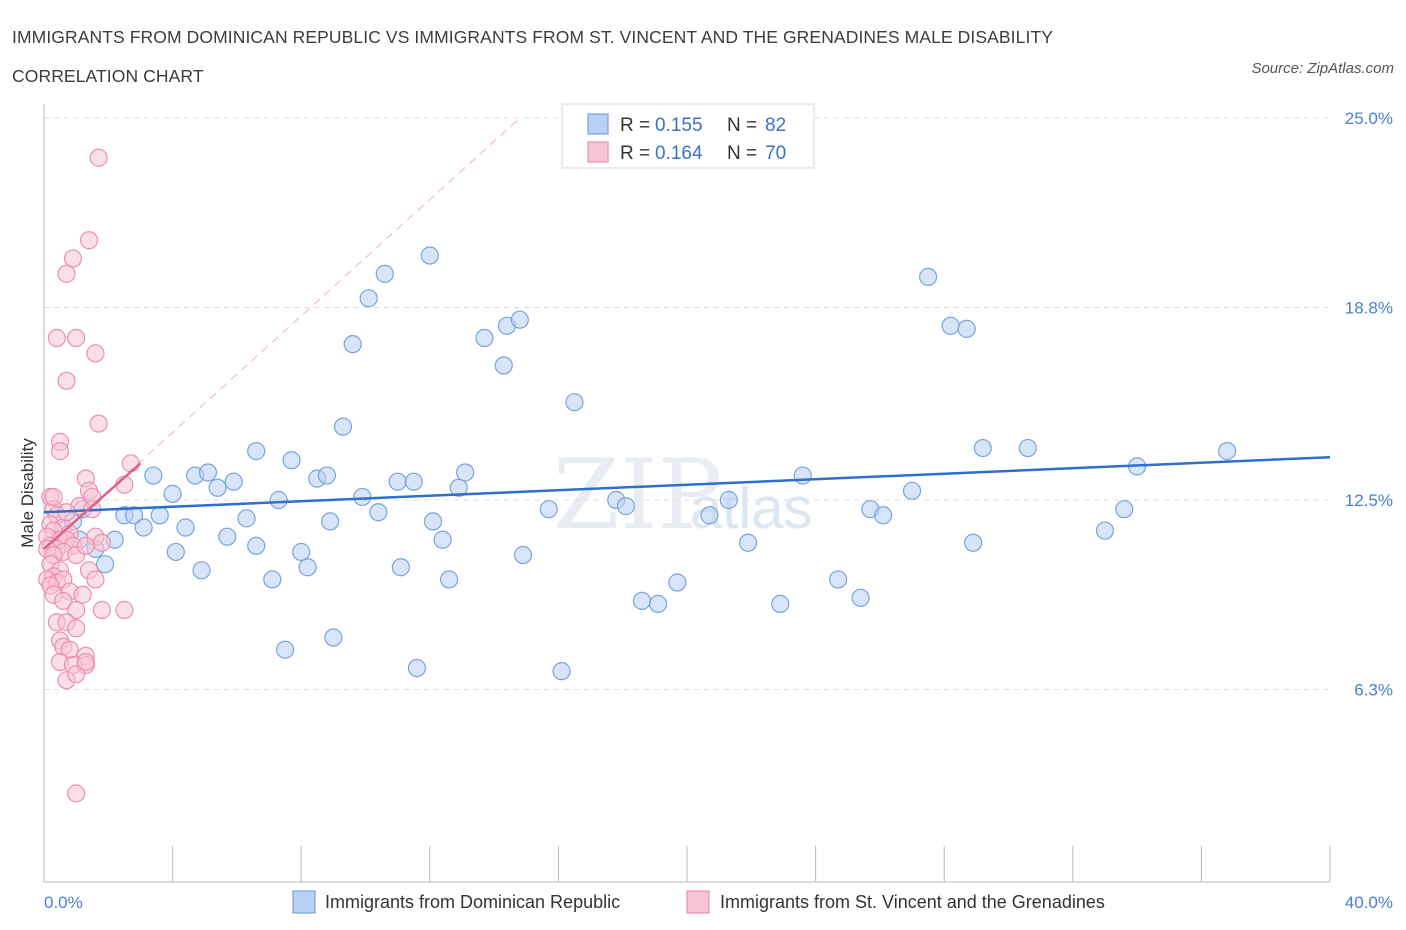 The height and width of the screenshot is (930, 1406). Describe the element at coordinates (775, 125) in the screenshot. I see `legend-n-value-1: 82` at that location.